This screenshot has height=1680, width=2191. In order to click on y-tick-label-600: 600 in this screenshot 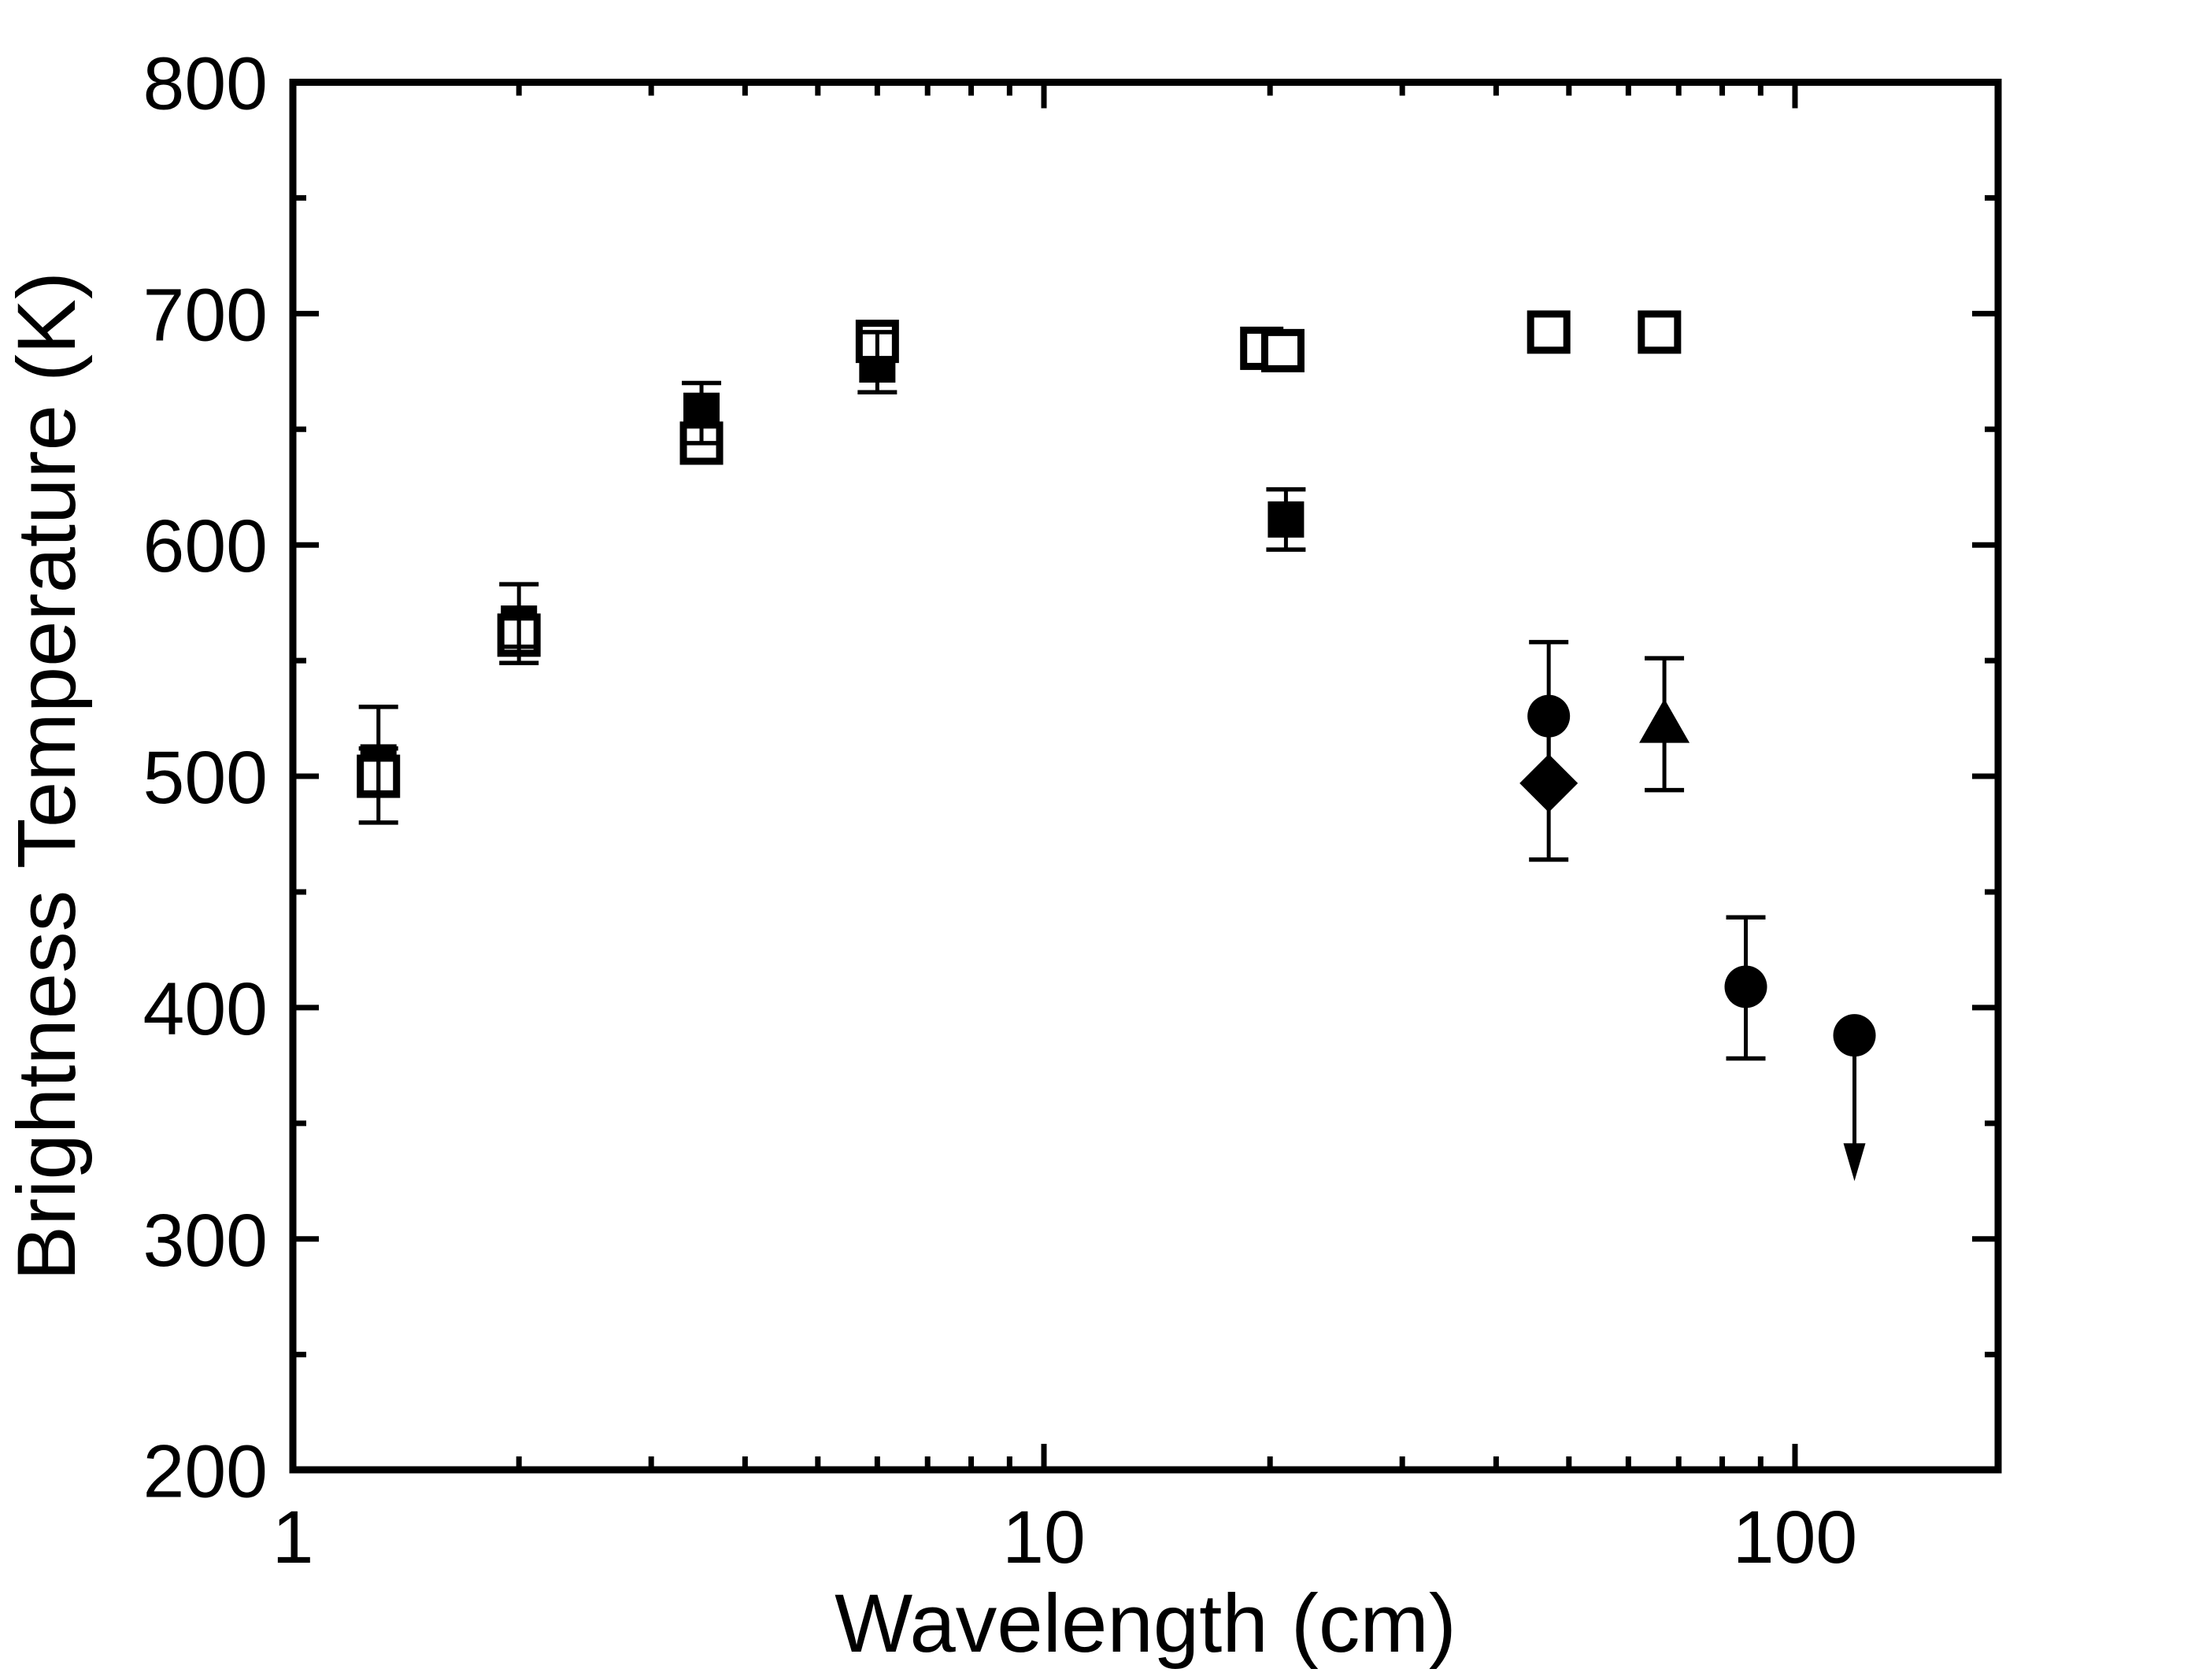, I will do `click(205, 546)`.